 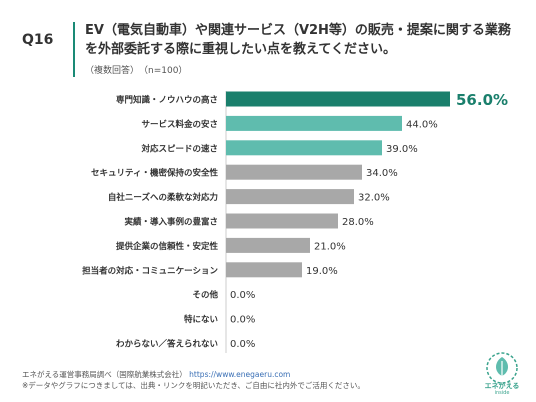 What do you see at coordinates (38, 40) in the screenshot?
I see `question-number: Q16` at bounding box center [38, 40].